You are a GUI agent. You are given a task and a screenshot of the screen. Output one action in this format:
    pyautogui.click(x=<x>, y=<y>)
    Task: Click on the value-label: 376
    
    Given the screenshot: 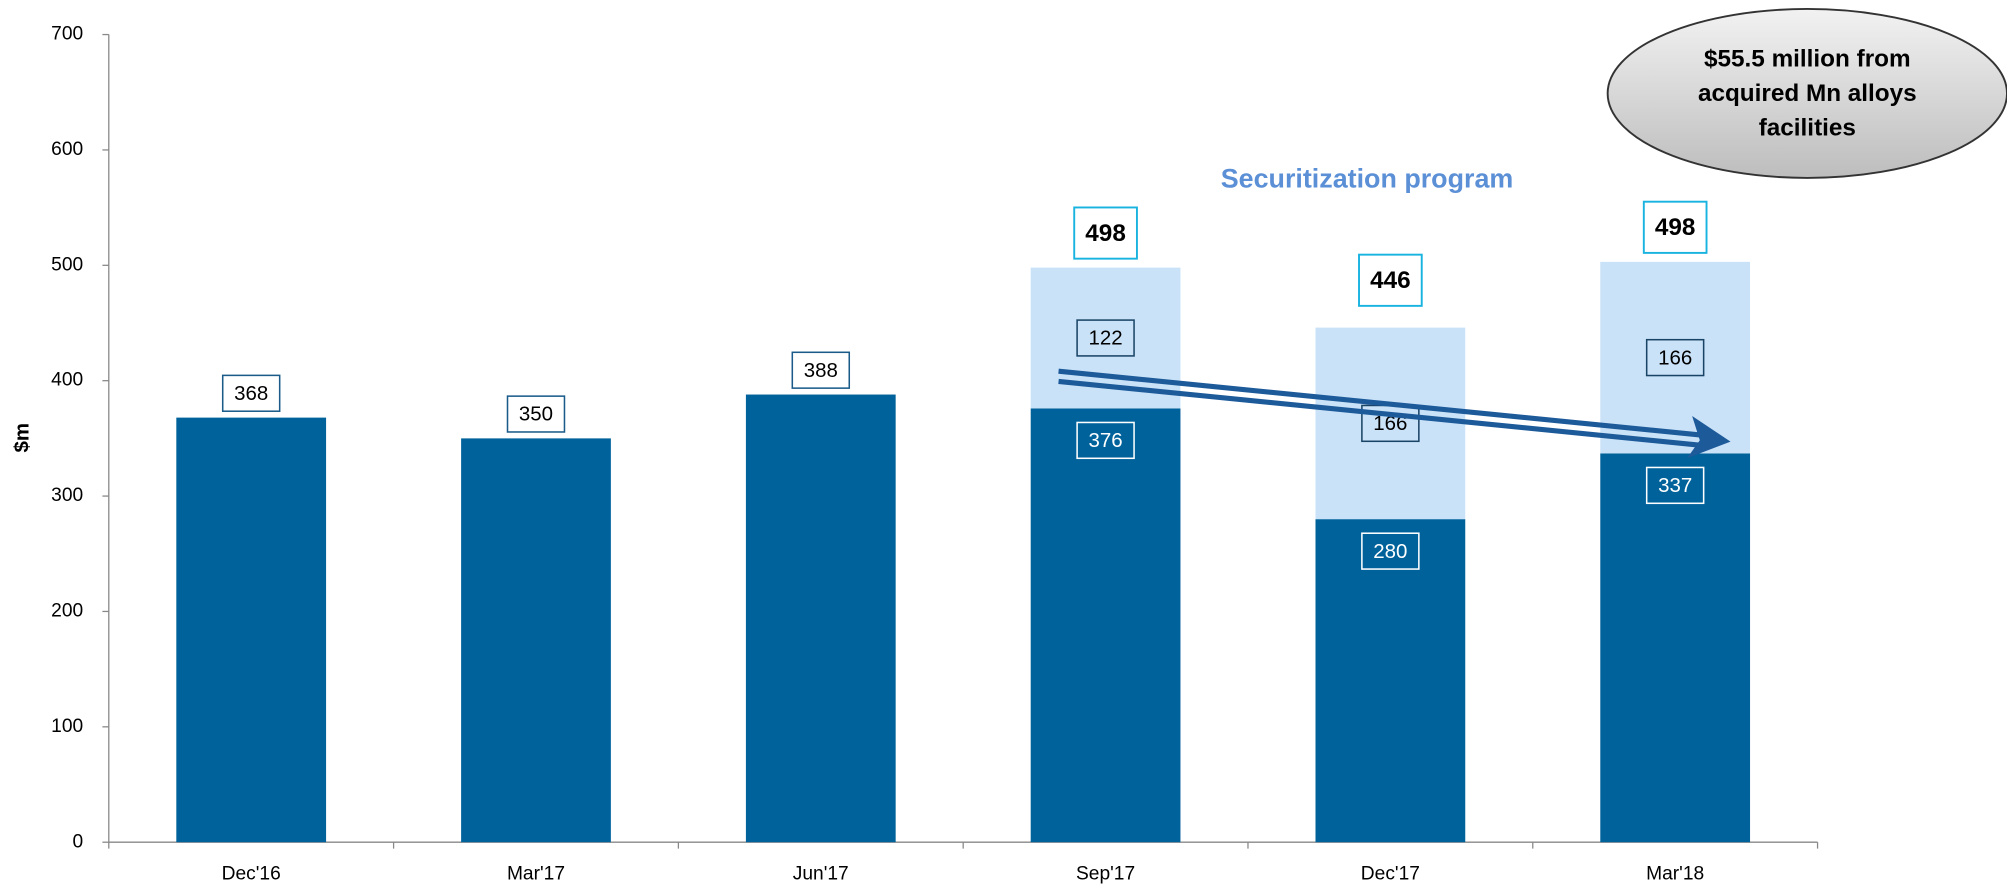 What is the action you would take?
    pyautogui.click(x=1105, y=440)
    